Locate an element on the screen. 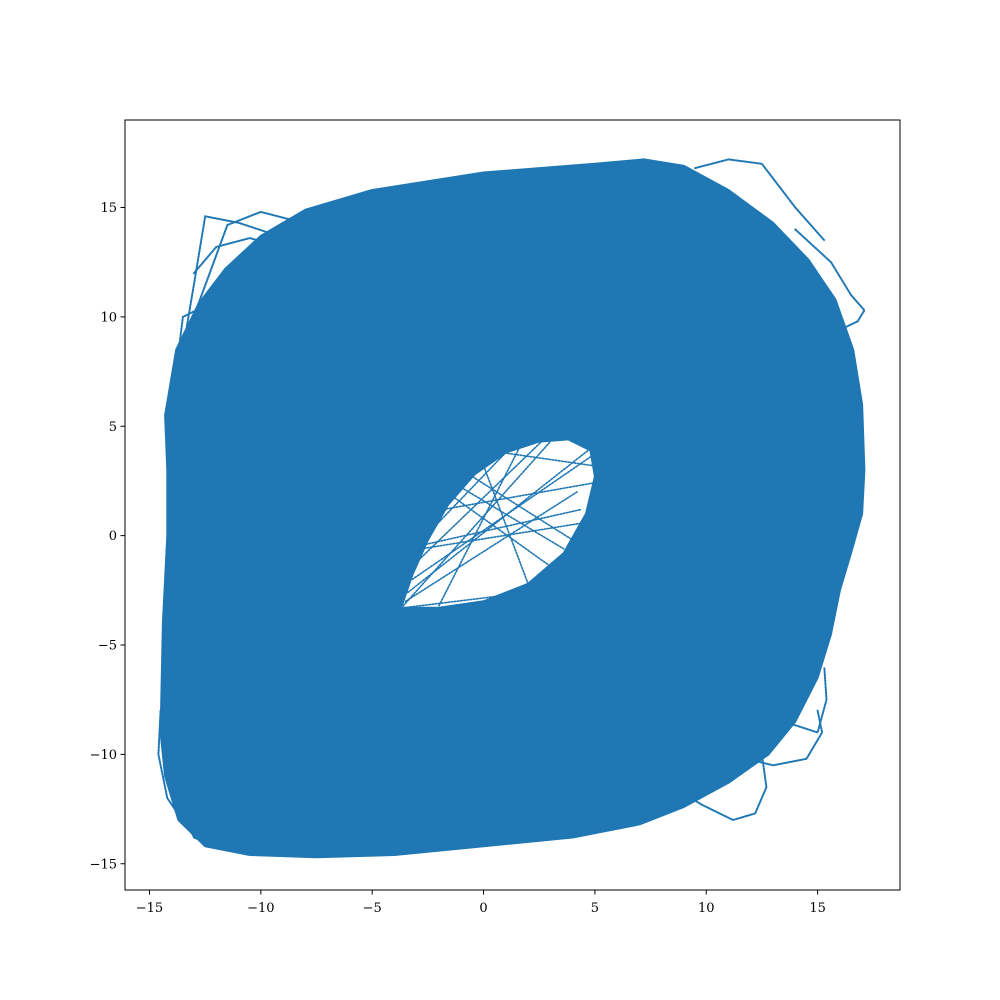 The height and width of the screenshot is (1000, 1000). y-tick-label: −10 is located at coordinates (103, 755).